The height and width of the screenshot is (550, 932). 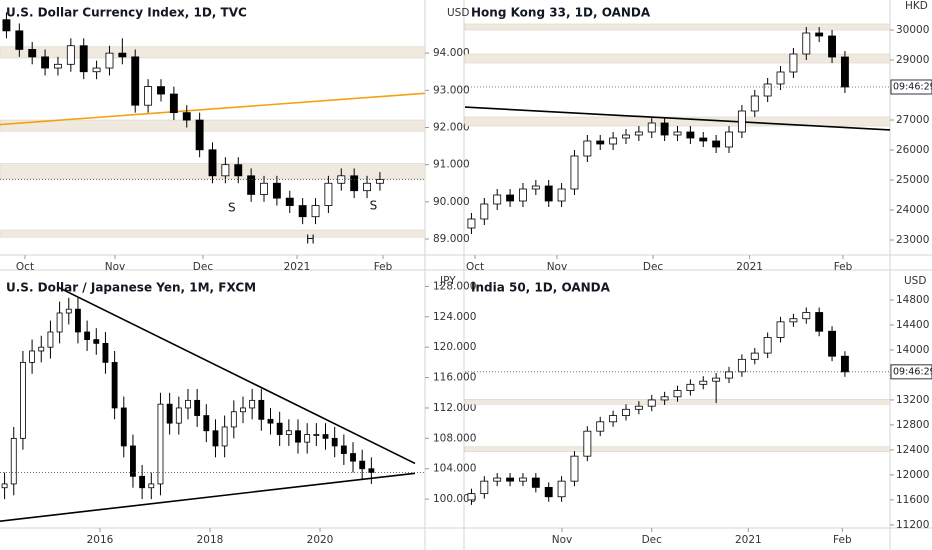 What do you see at coordinates (912, 325) in the screenshot?
I see `y-tick-label: 14400` at bounding box center [912, 325].